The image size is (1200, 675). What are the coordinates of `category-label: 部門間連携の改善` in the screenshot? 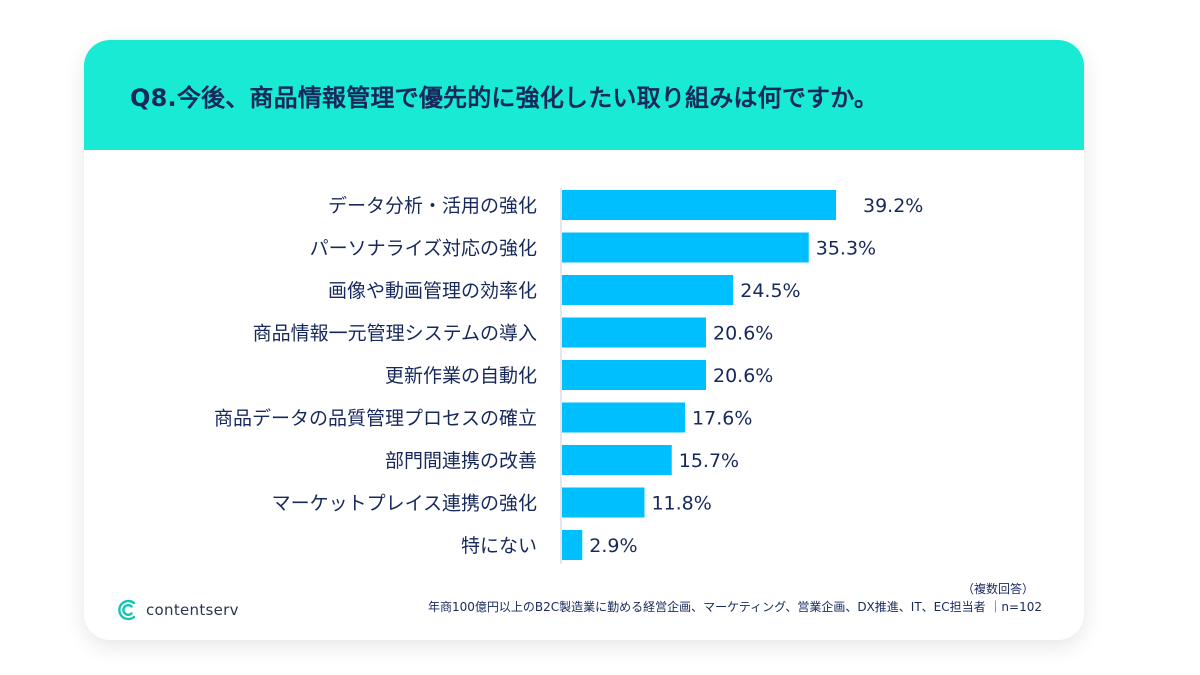 It's located at (461, 461).